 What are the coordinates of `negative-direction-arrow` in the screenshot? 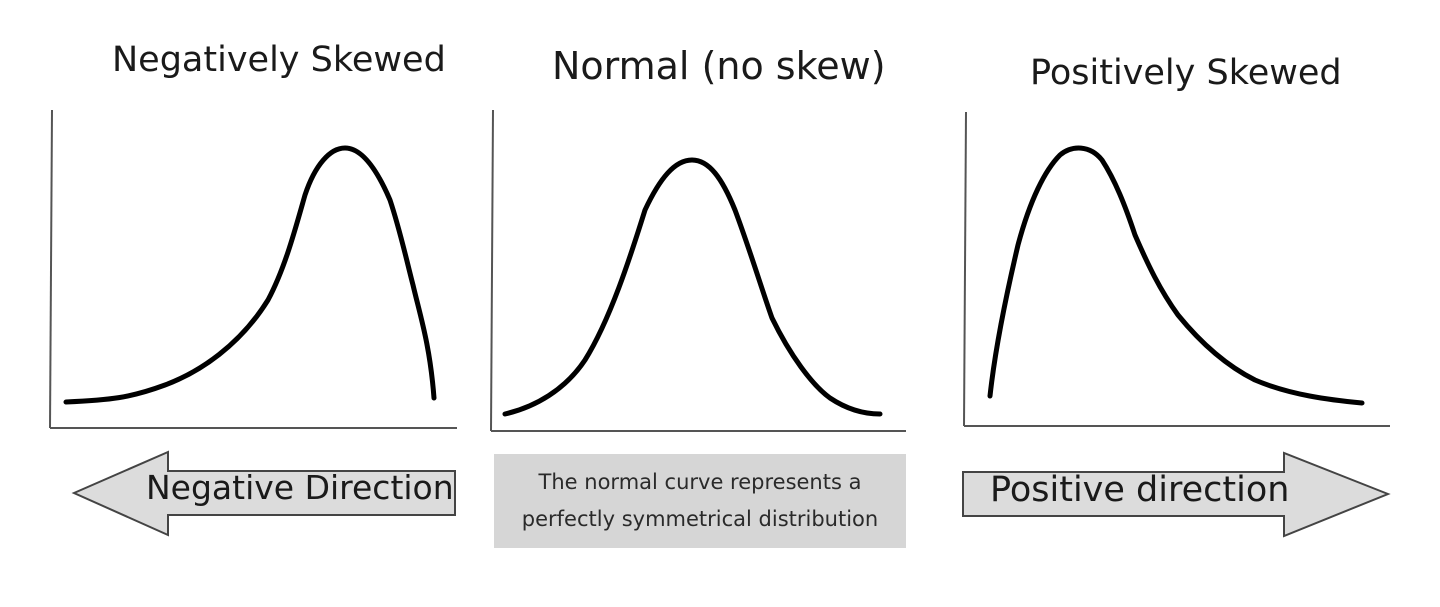 It's located at (263, 493).